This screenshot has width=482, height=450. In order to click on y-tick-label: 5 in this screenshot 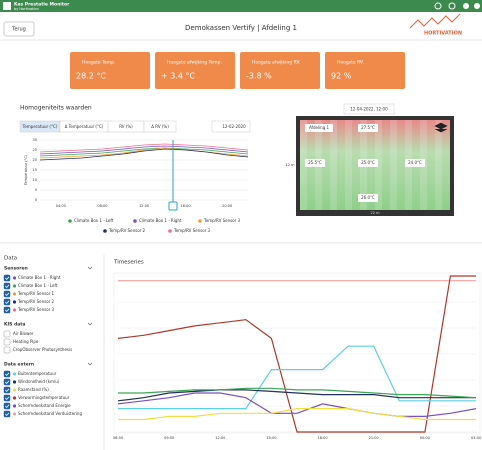, I will do `click(36, 190)`.